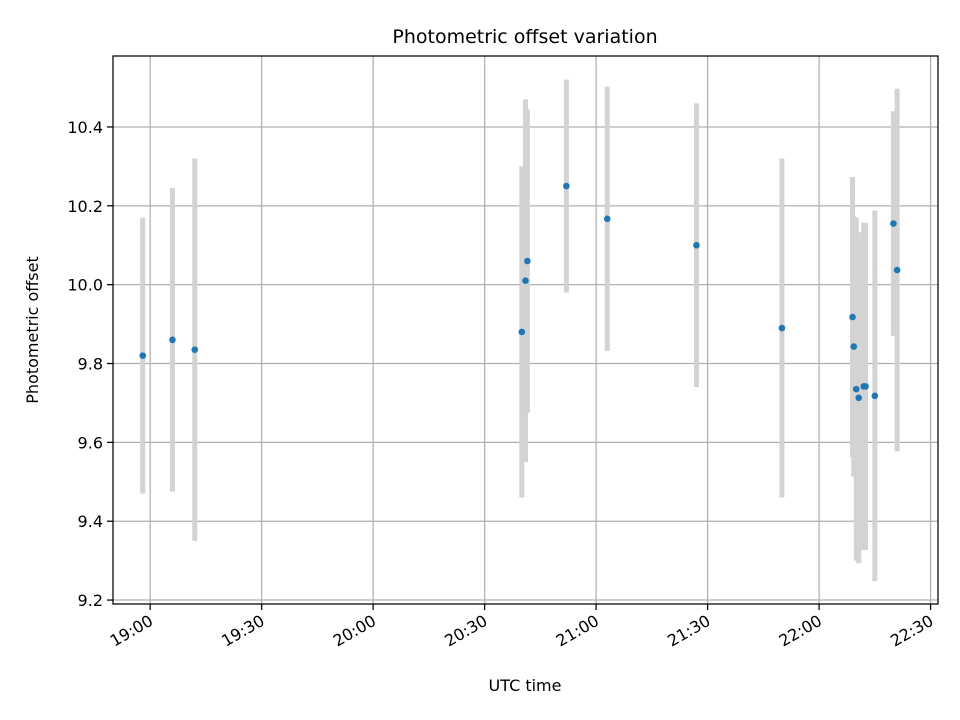 The height and width of the screenshot is (720, 960). Describe the element at coordinates (90, 442) in the screenshot. I see `y-tick-label: 9.6` at that location.